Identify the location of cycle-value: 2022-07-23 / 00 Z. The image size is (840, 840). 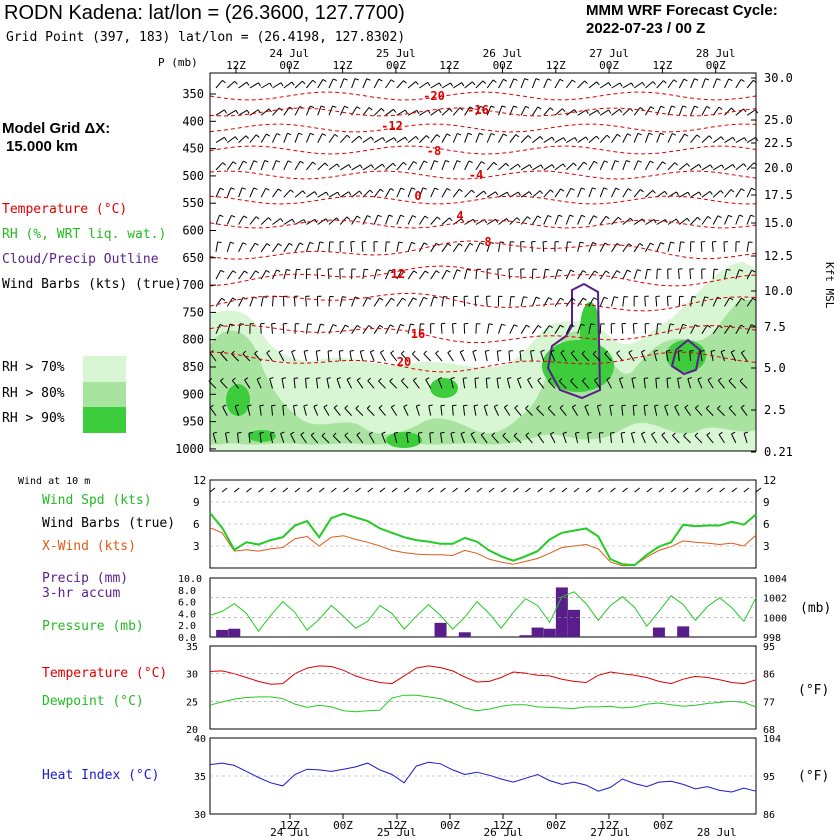
(646, 28).